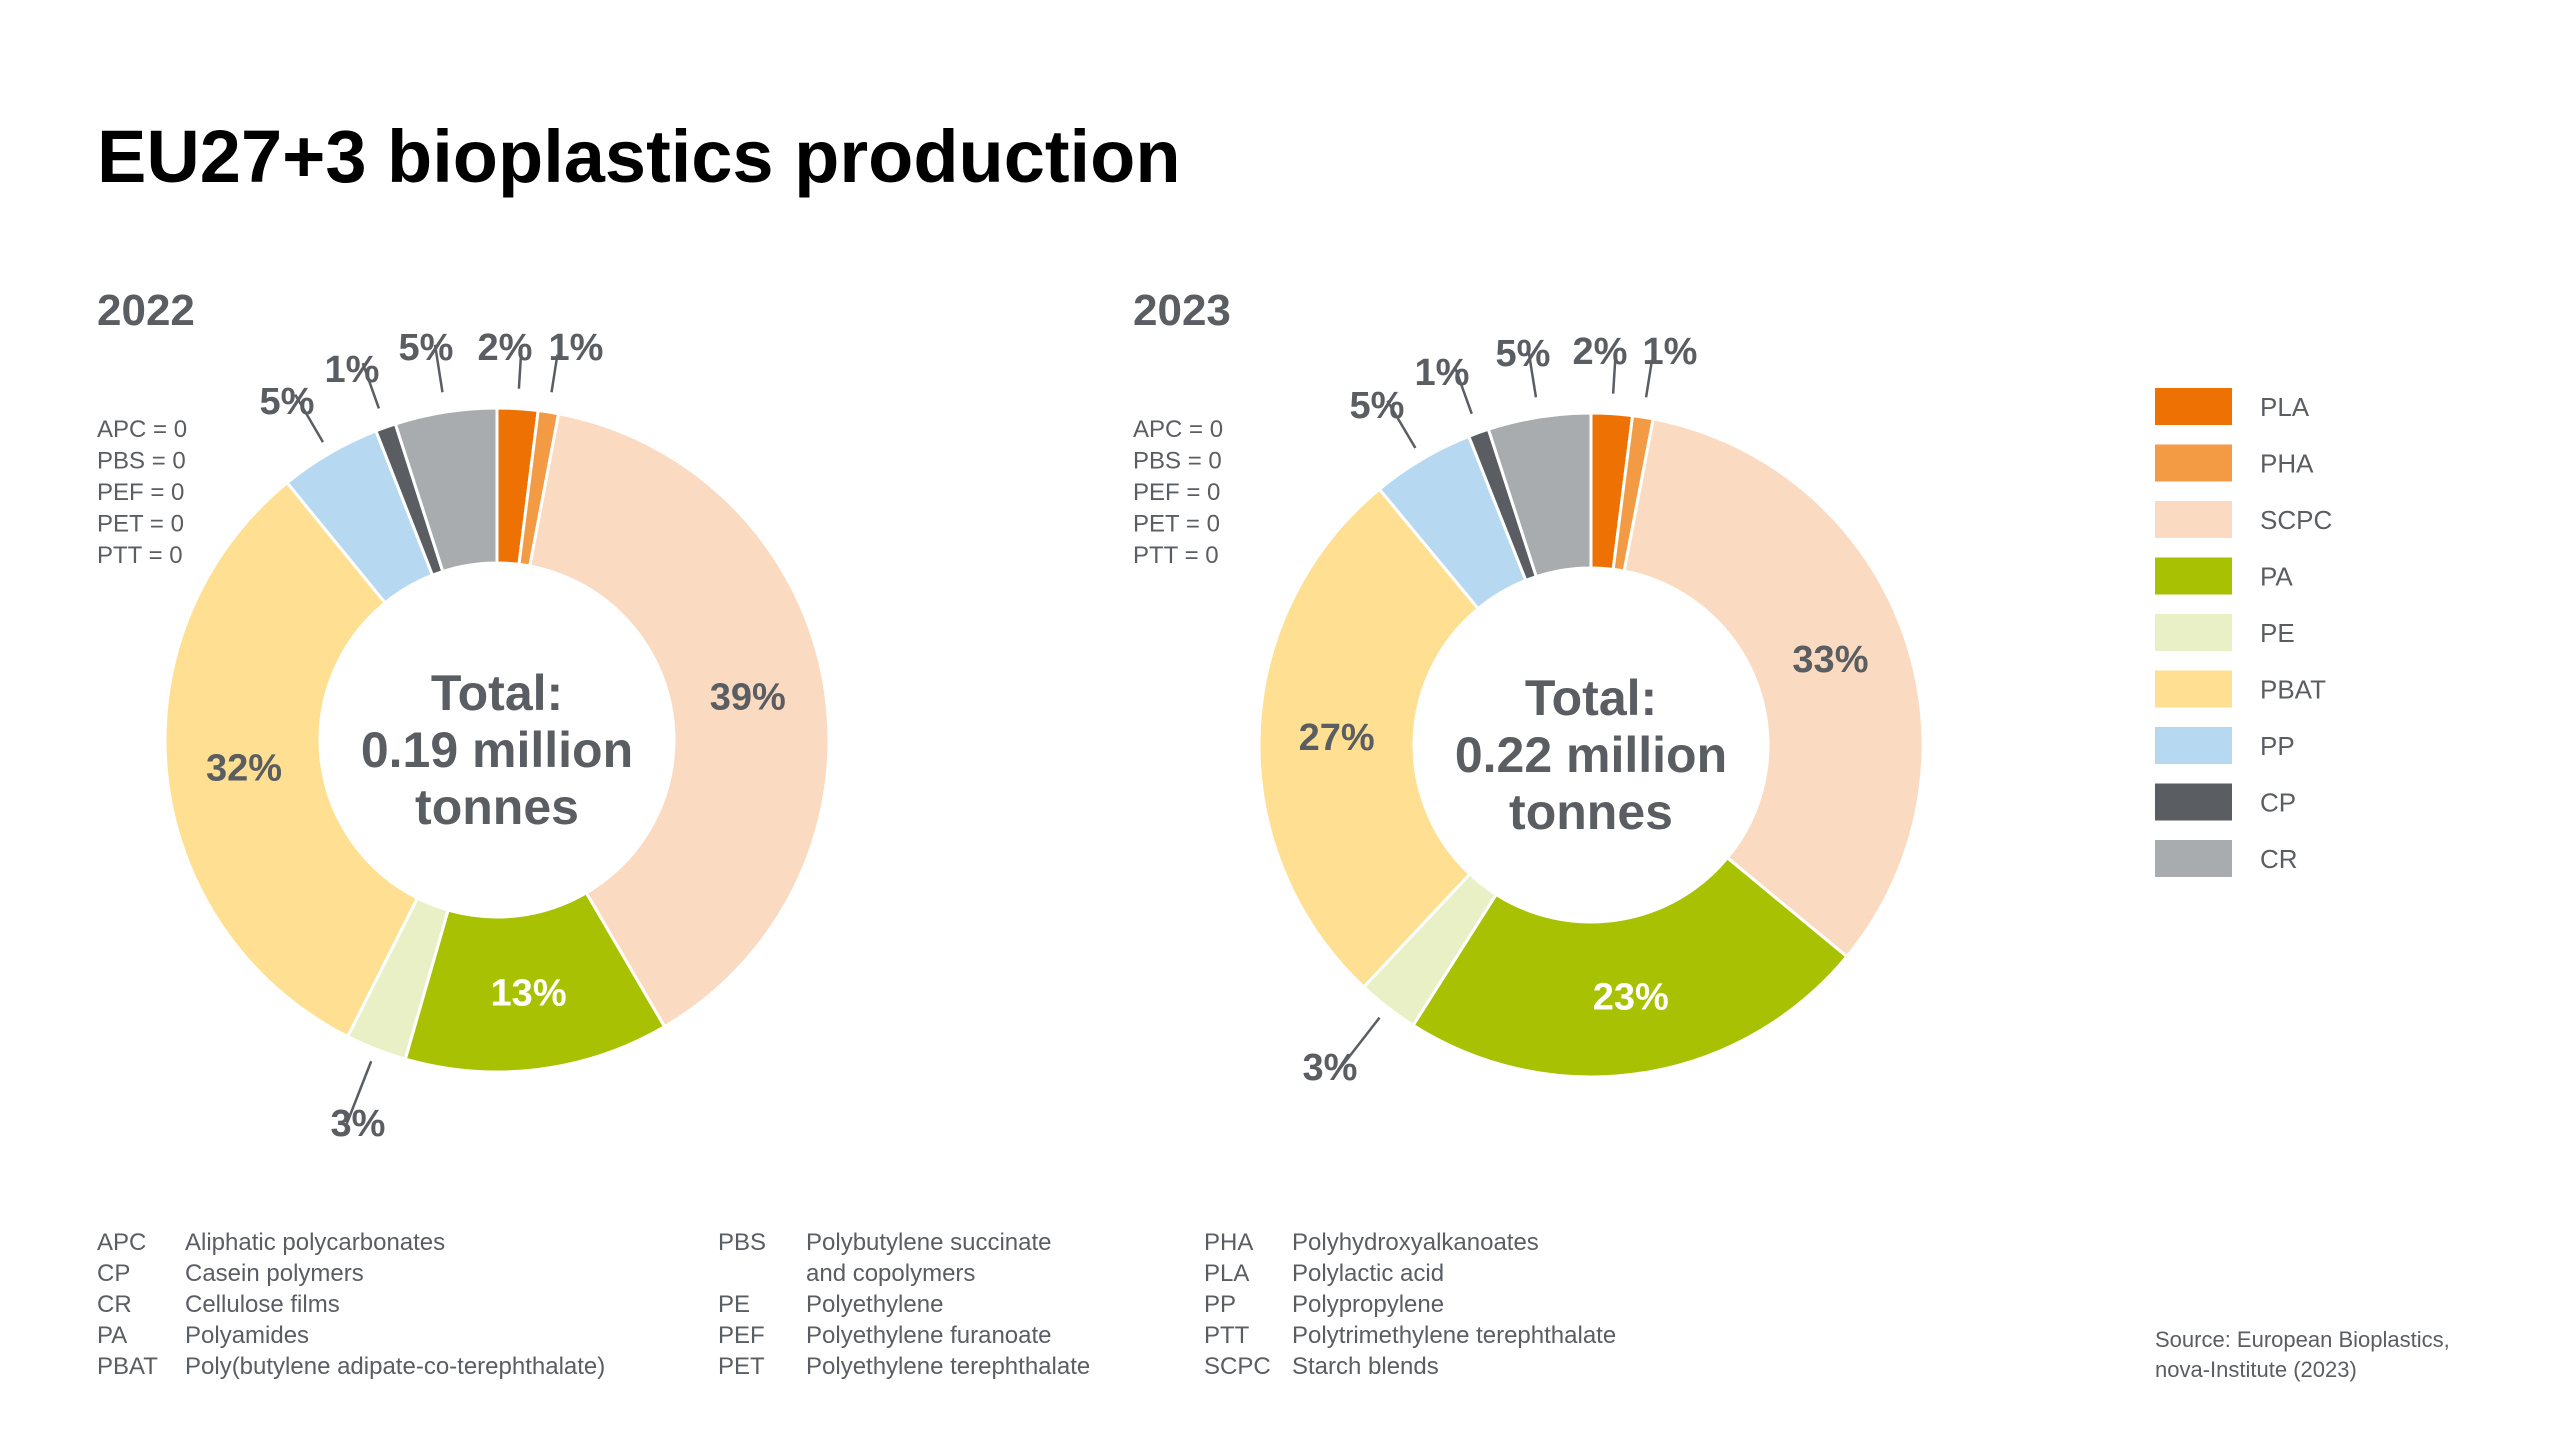  I want to click on legend-label-pbat: PBAT, so click(2293, 690).